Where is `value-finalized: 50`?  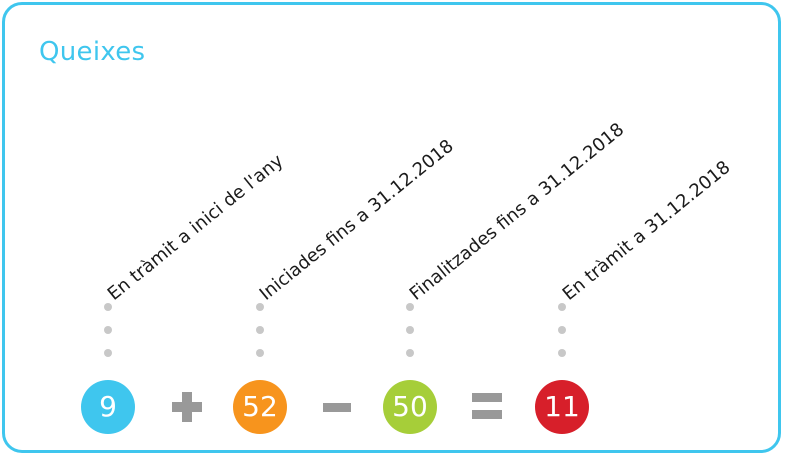 value-finalized: 50 is located at coordinates (410, 407).